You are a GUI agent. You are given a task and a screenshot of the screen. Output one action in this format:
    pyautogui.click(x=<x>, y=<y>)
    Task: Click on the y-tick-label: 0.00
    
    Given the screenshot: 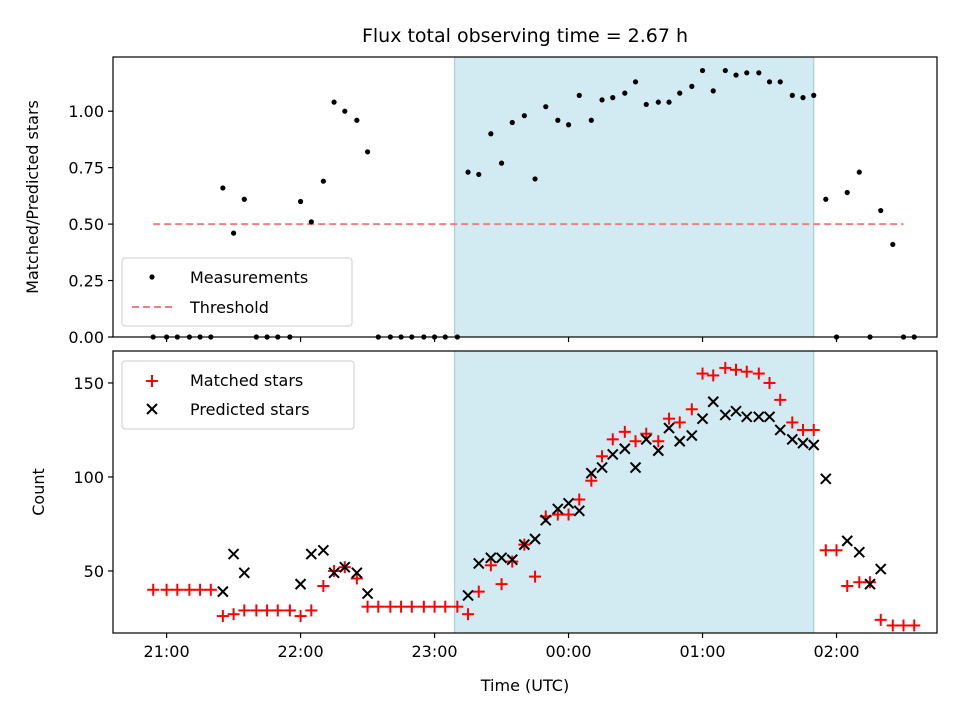 What is the action you would take?
    pyautogui.click(x=86, y=337)
    